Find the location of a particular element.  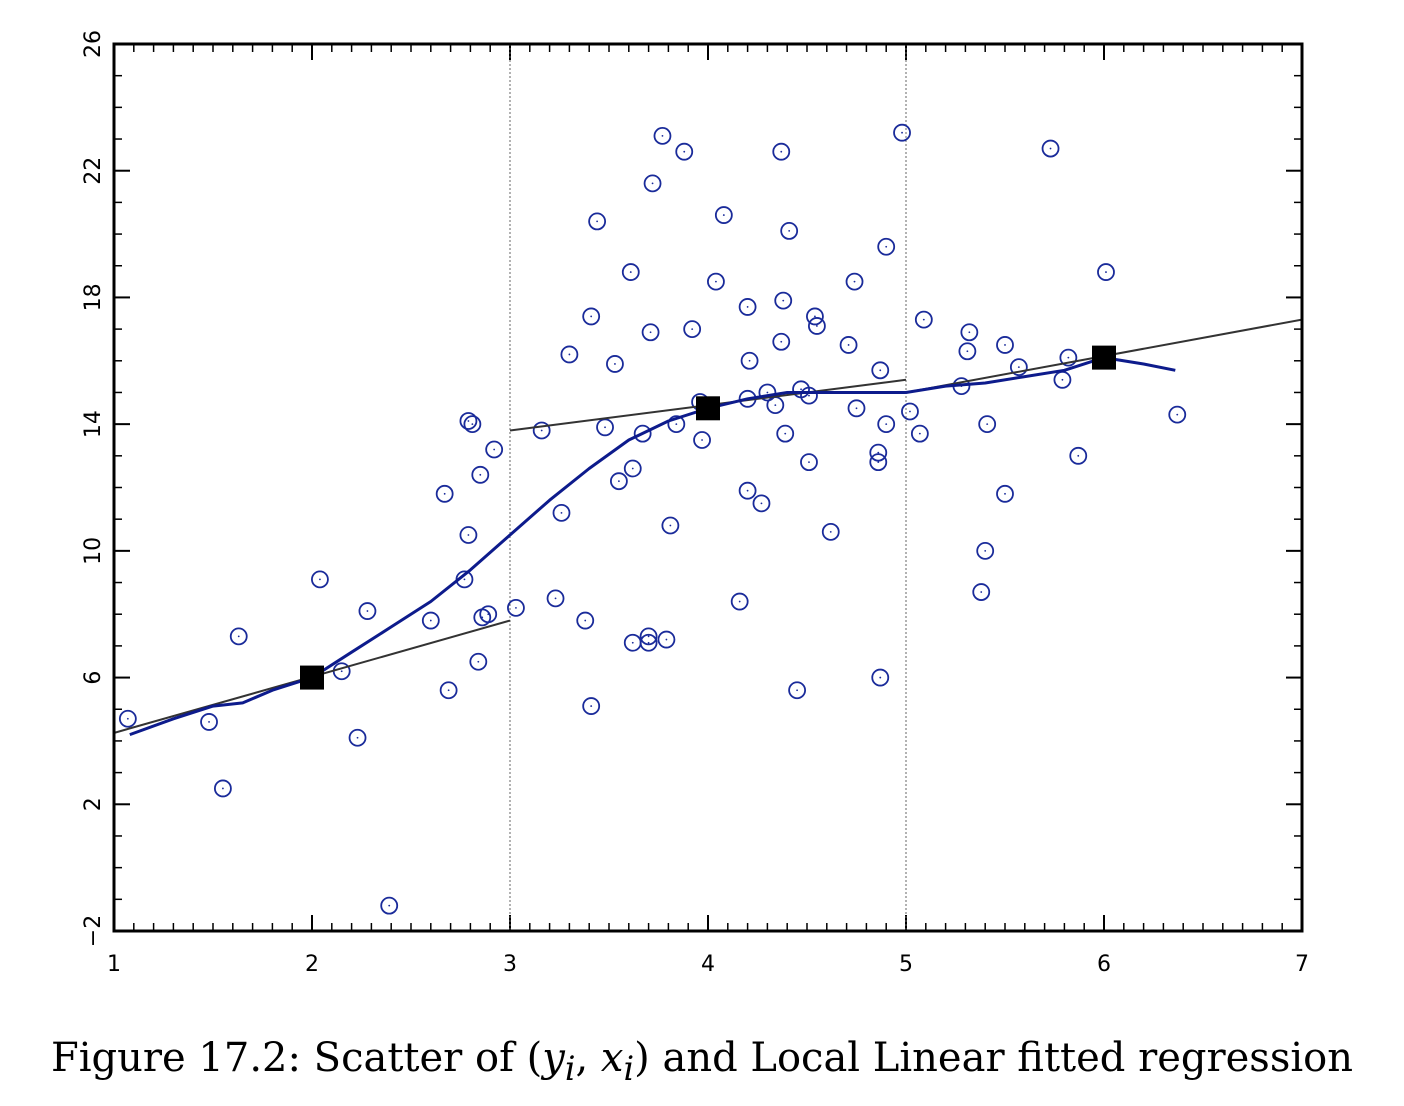

x-tick-label: 4 is located at coordinates (708, 964).